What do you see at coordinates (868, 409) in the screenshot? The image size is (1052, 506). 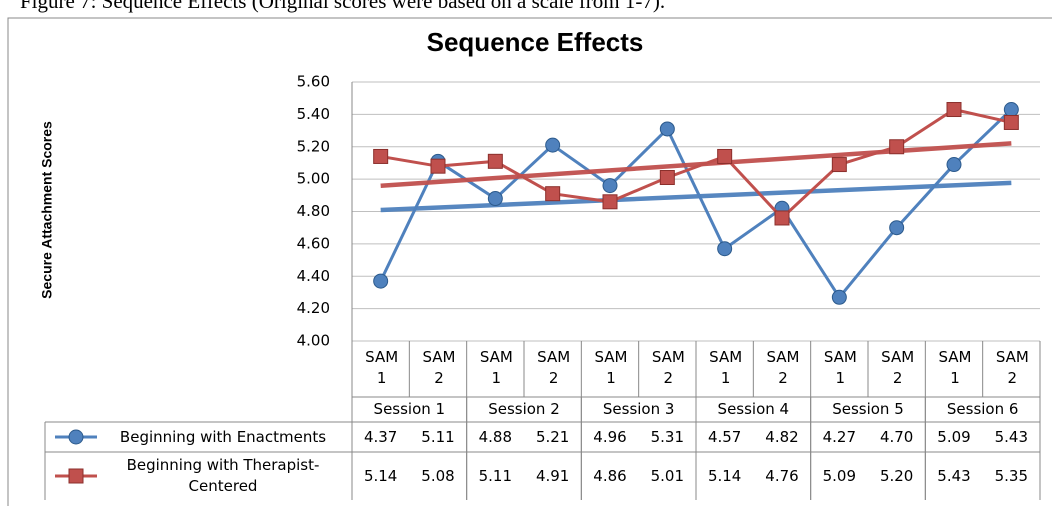 I see `session-label: Session 5` at bounding box center [868, 409].